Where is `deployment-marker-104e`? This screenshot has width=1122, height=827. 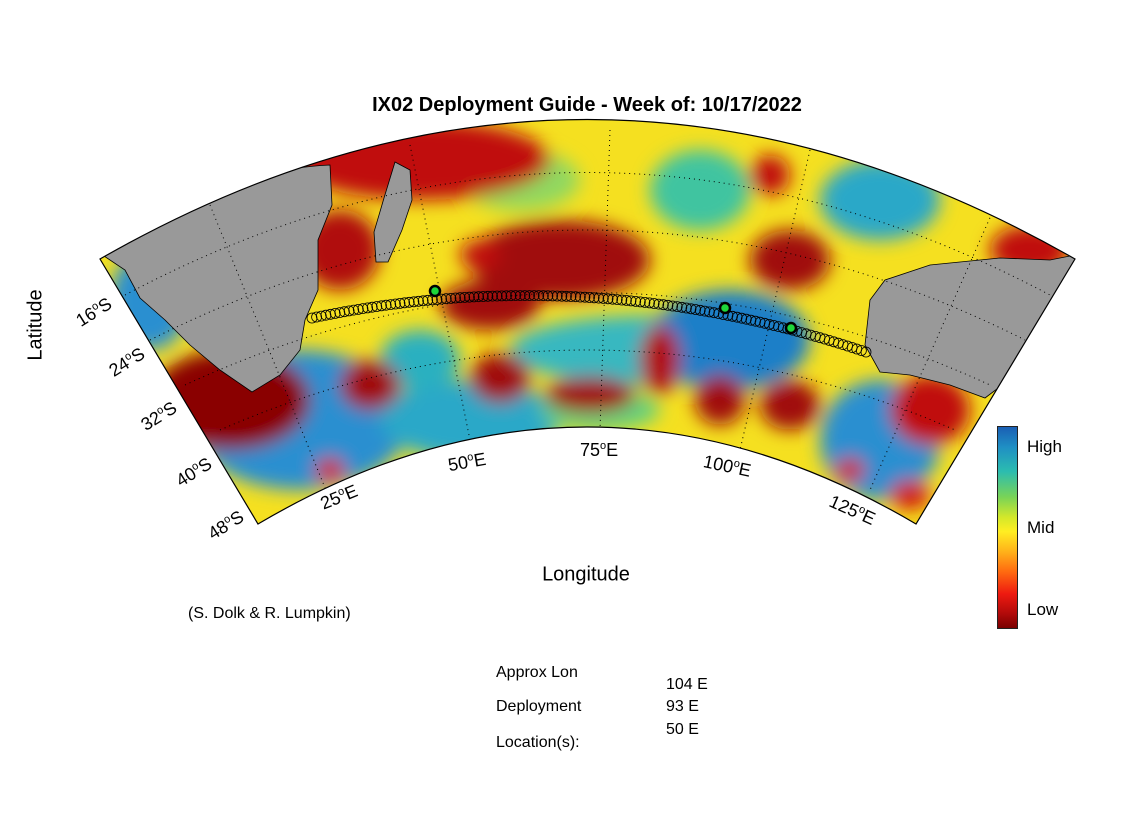
deployment-marker-104e is located at coordinates (791, 328).